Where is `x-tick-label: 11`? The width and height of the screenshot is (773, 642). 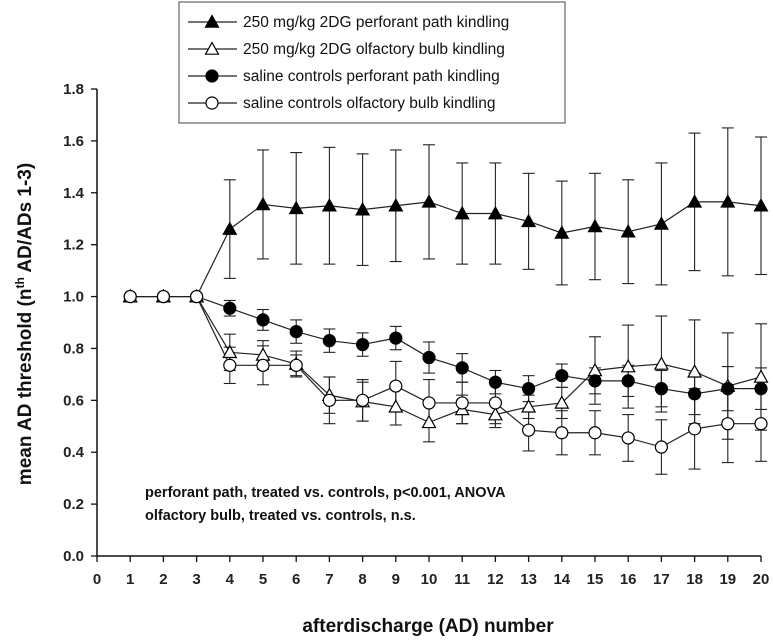 x-tick-label: 11 is located at coordinates (462, 579).